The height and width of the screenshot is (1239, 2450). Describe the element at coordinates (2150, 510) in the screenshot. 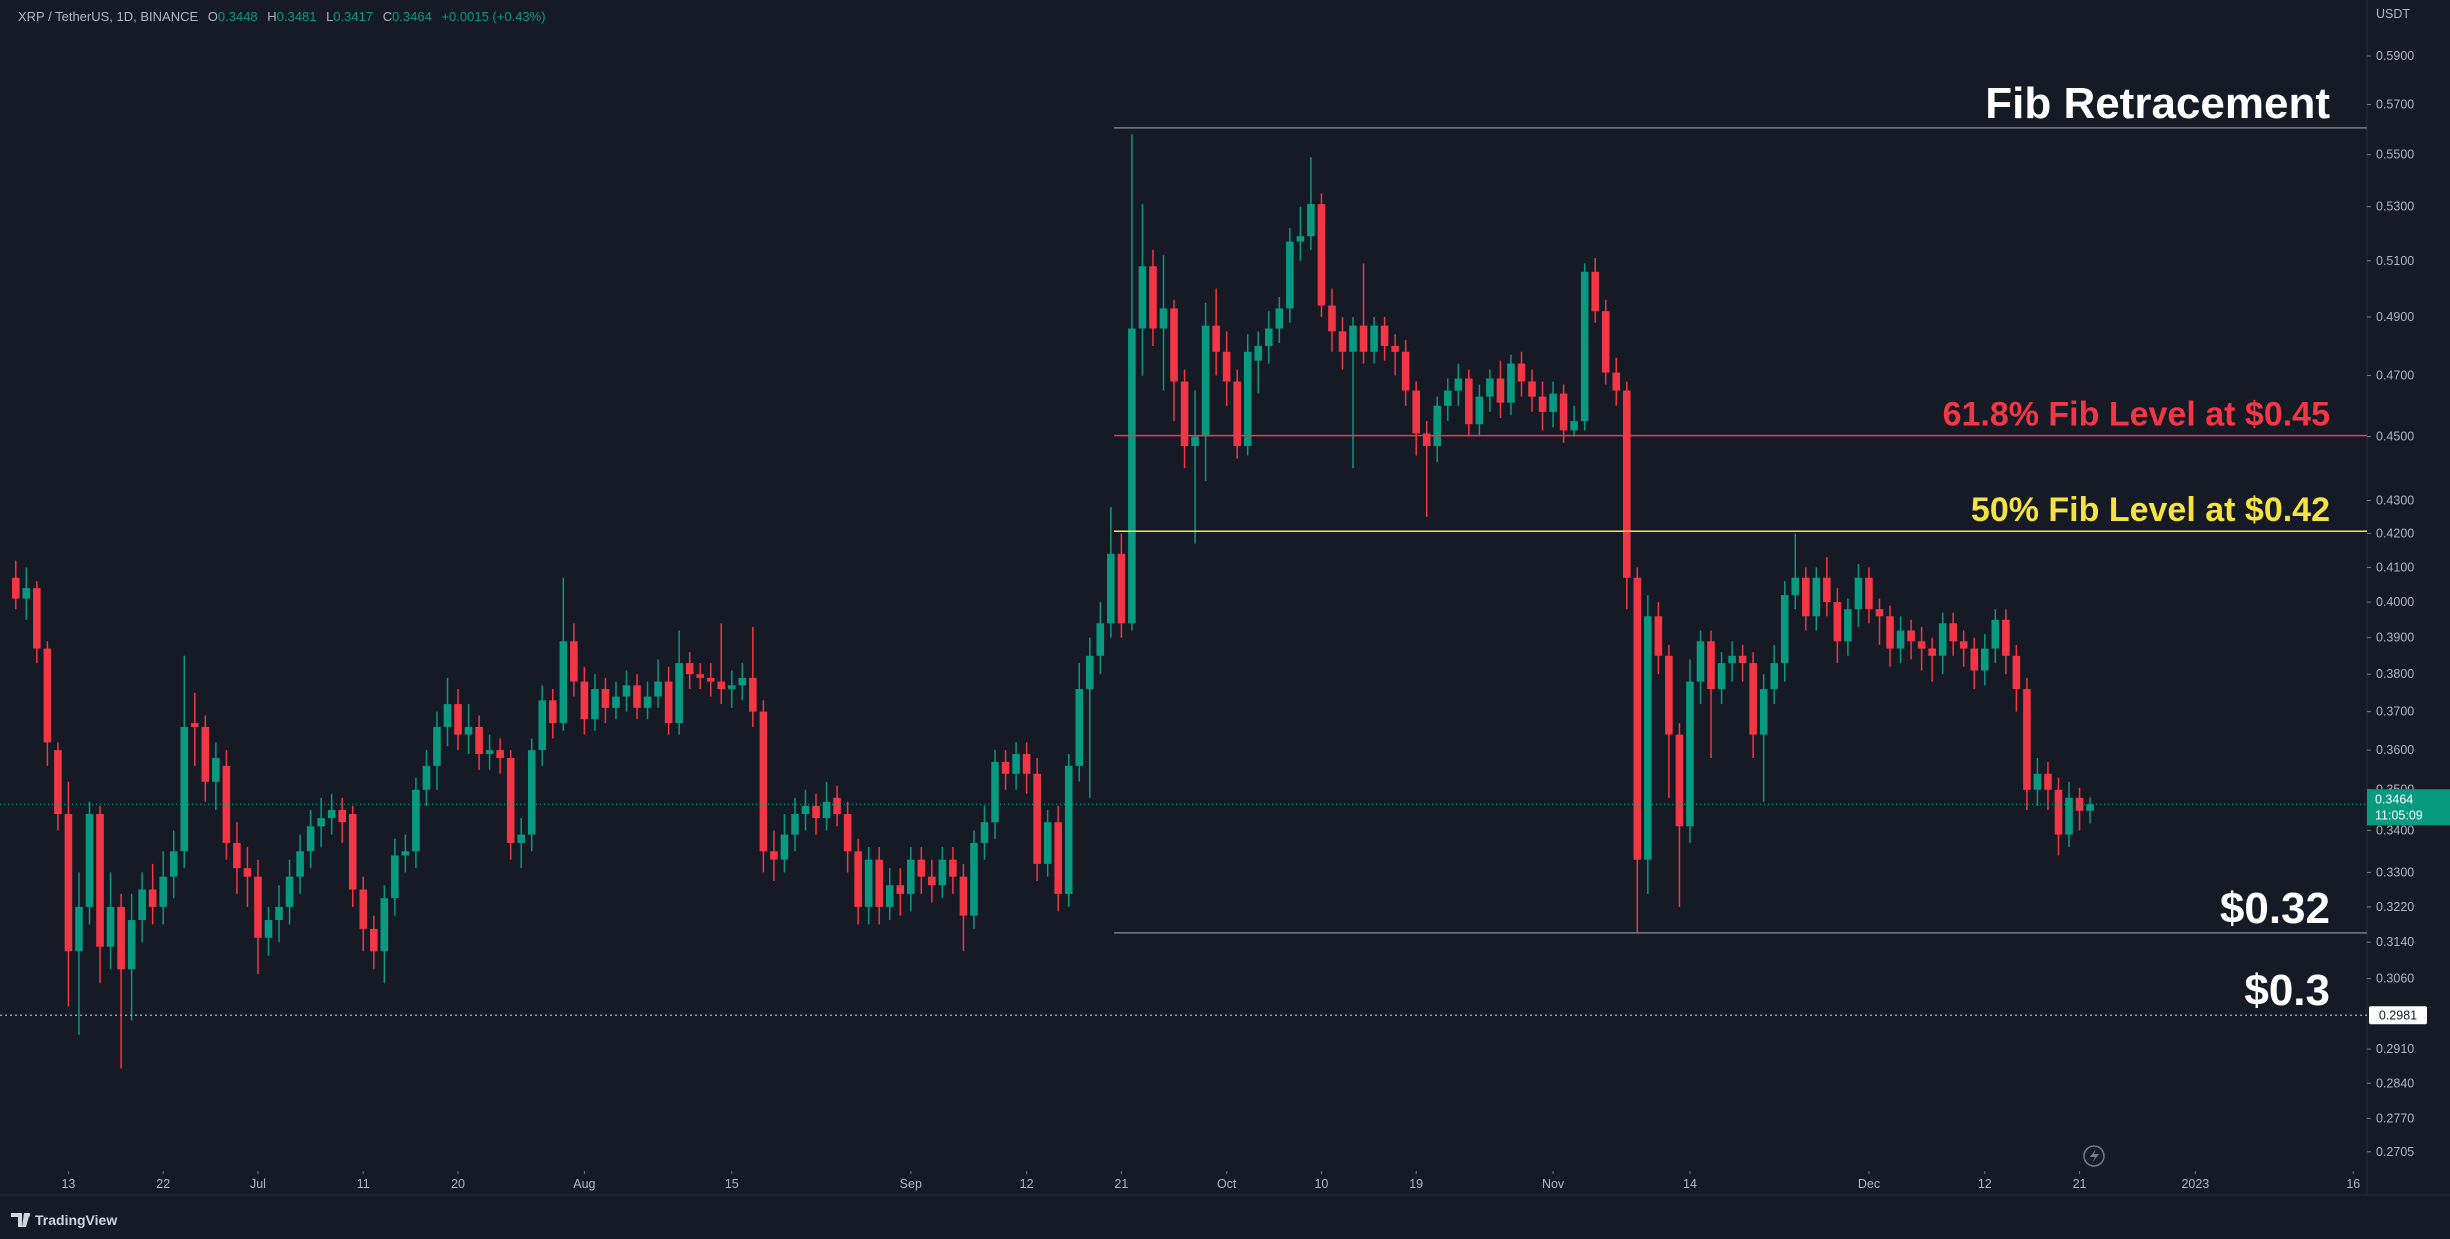

I see `level-label: 50% Fib Level at $0.42` at that location.